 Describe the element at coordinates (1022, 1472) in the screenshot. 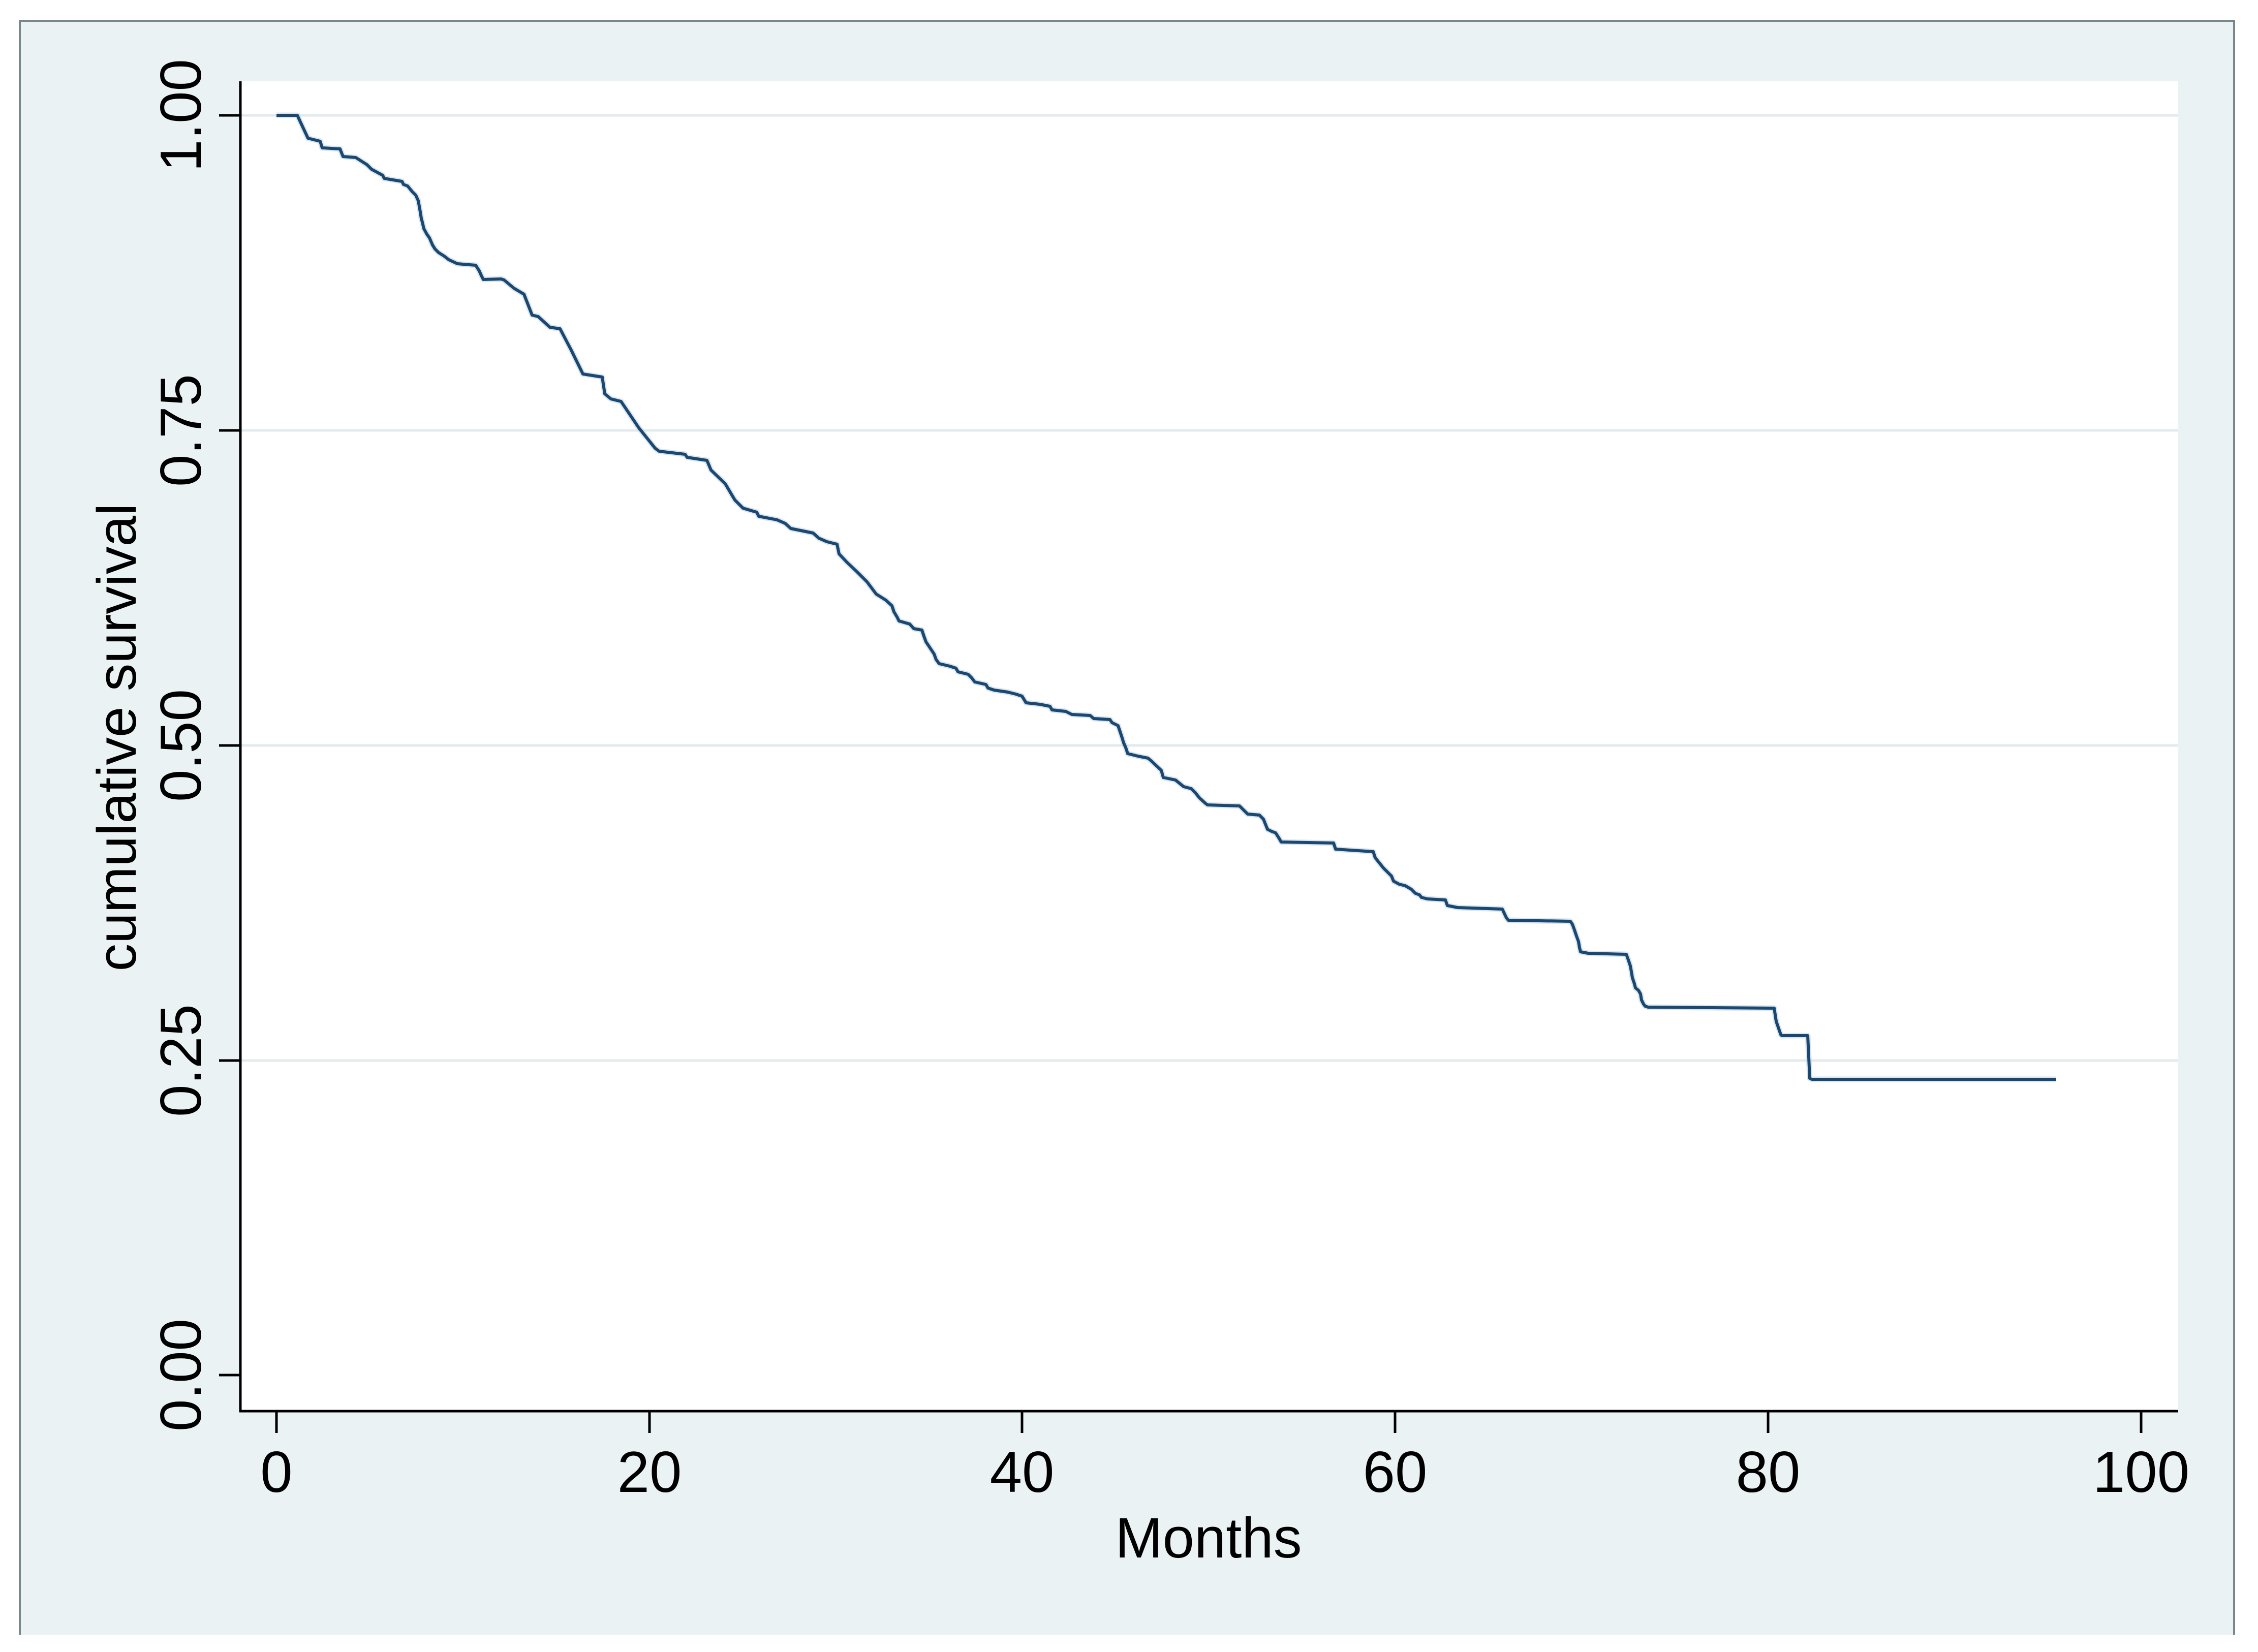

I see `svg-text: 40` at that location.